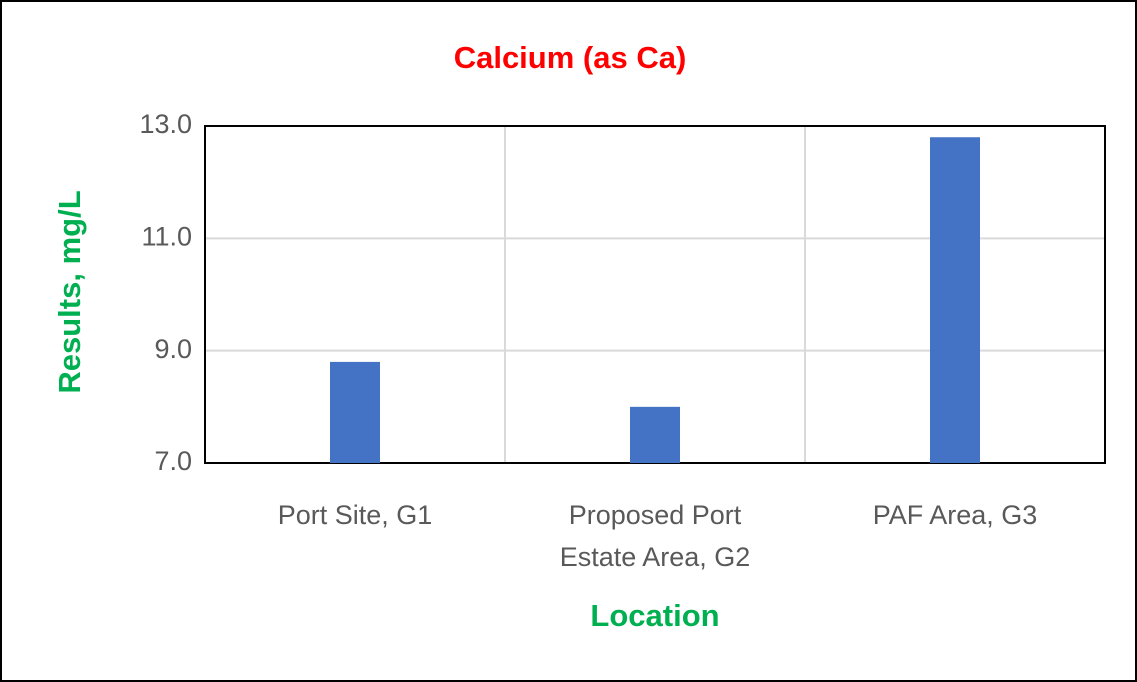 The height and width of the screenshot is (682, 1137). Describe the element at coordinates (355, 515) in the screenshot. I see `x-tick-label: Port Site, G1` at that location.